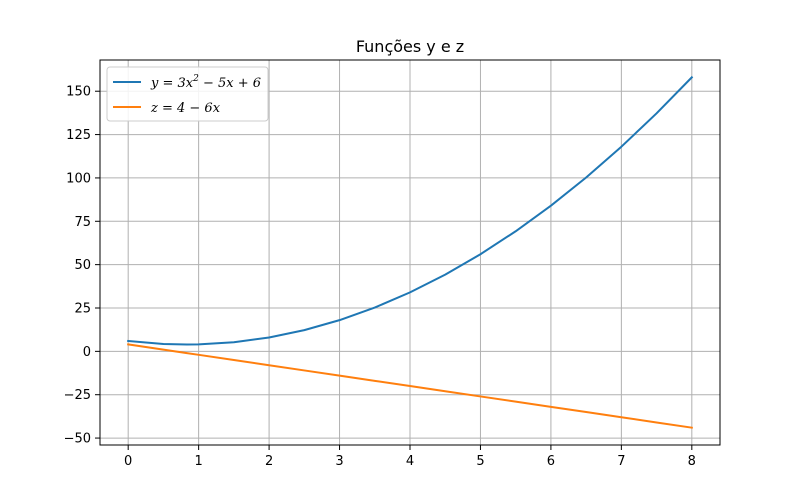 Image resolution: width=800 pixels, height=500 pixels. I want to click on series-line-z, so click(410, 386).